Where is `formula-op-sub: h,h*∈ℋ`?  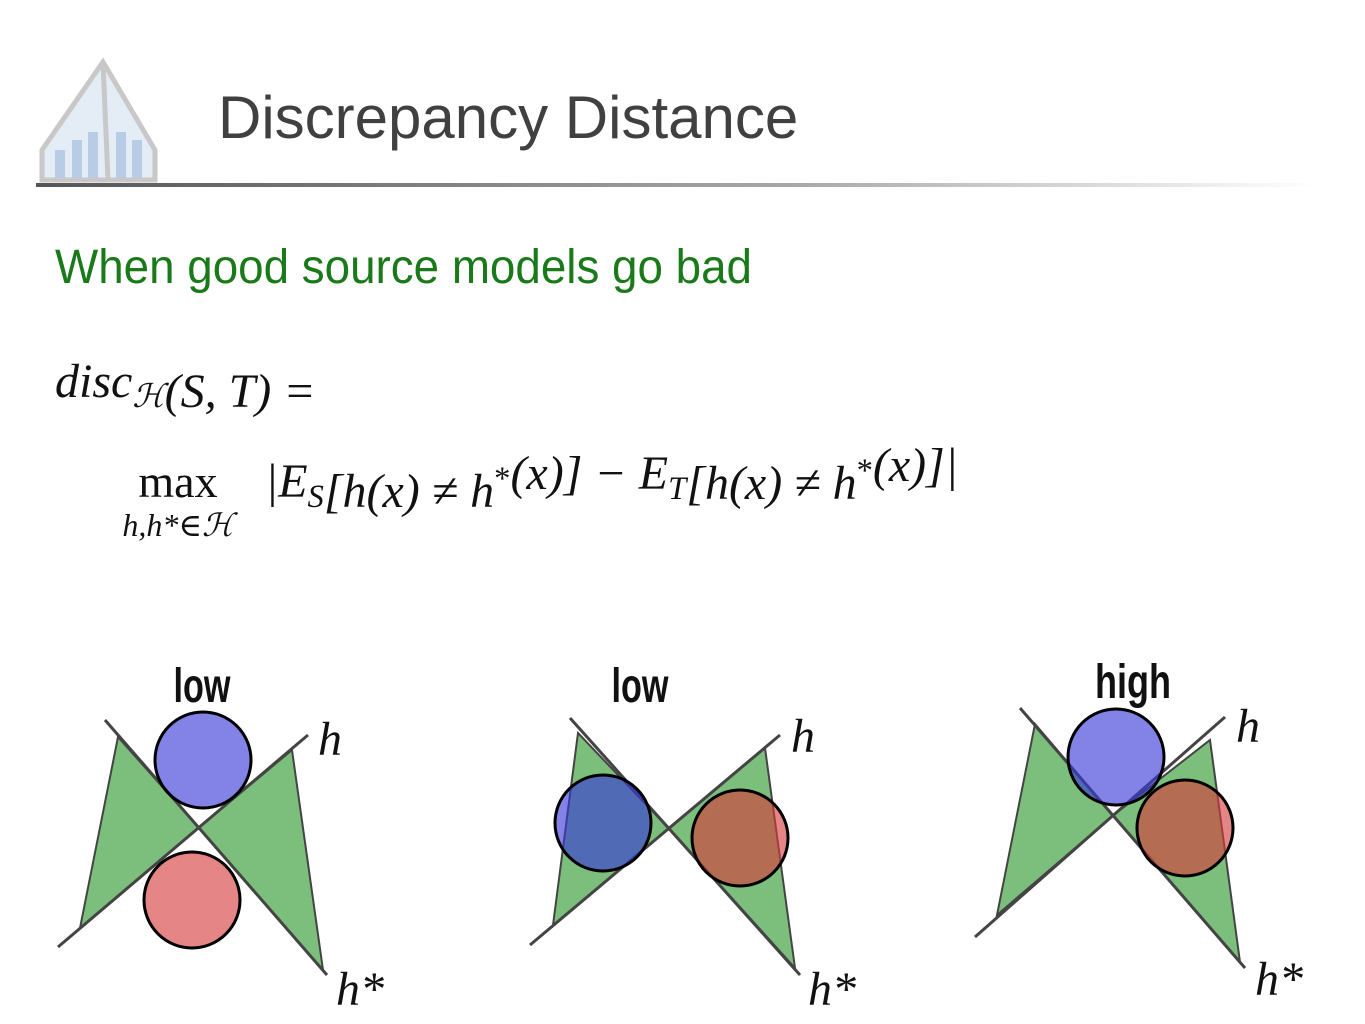 formula-op-sub: h,h*∈ℋ is located at coordinates (180, 525).